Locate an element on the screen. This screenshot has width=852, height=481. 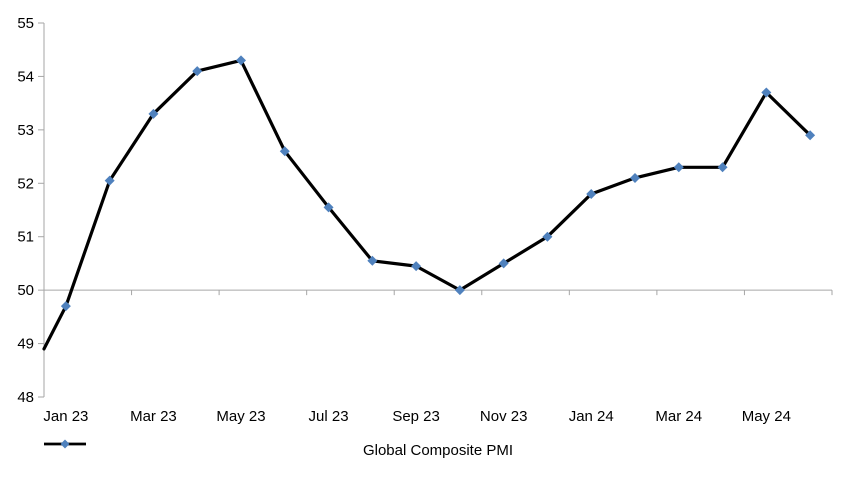
y-axis-tick-label: 50 is located at coordinates (25, 290).